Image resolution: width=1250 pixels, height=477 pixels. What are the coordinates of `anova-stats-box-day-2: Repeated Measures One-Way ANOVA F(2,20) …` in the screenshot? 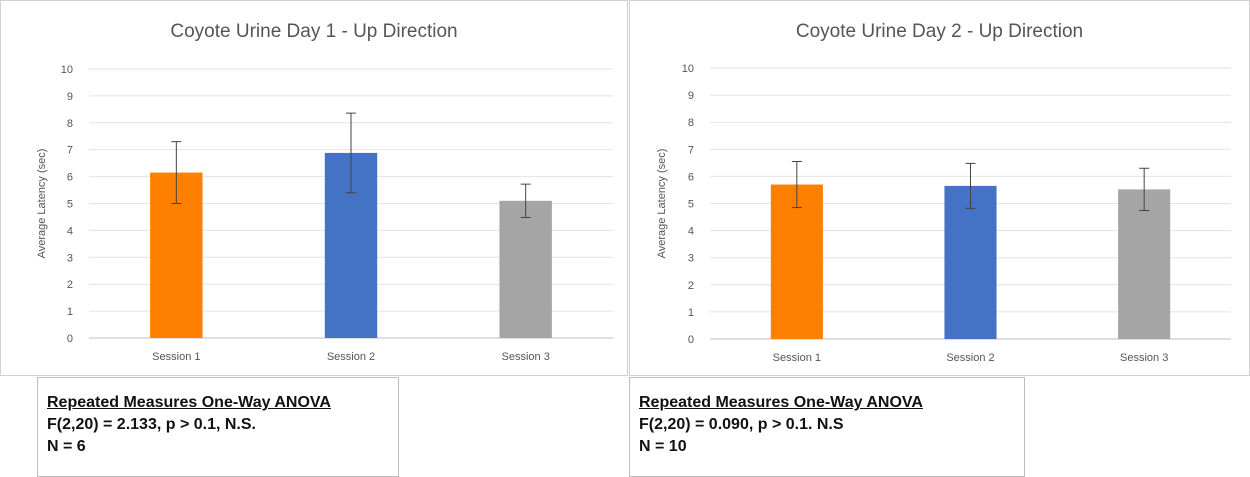 It's located at (827, 427).